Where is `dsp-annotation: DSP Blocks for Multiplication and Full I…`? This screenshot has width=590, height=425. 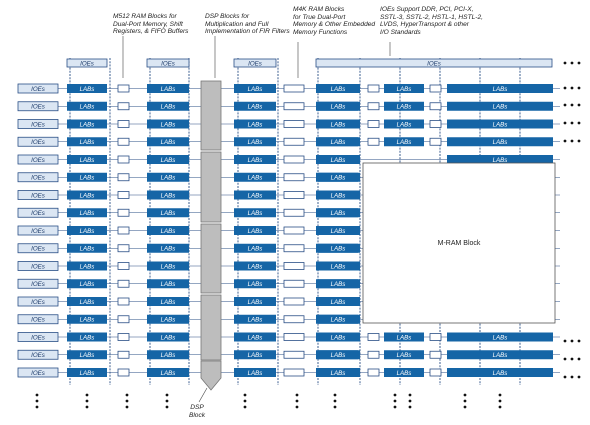 dsp-annotation: DSP Blocks for Multiplication and Full I… is located at coordinates (247, 24).